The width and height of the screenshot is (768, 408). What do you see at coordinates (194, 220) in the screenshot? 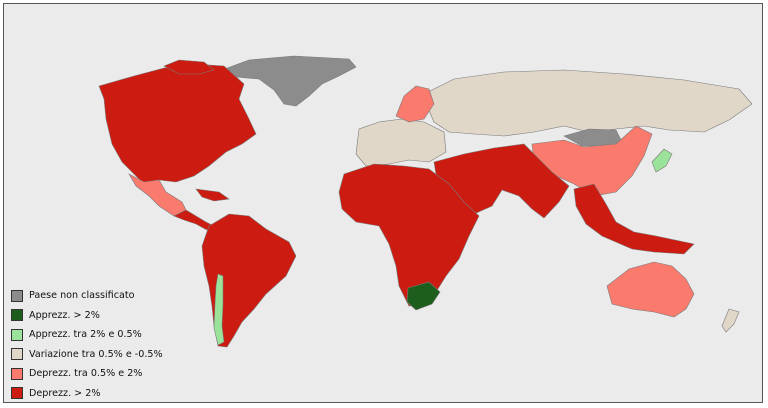
I see `region-central-america` at bounding box center [194, 220].